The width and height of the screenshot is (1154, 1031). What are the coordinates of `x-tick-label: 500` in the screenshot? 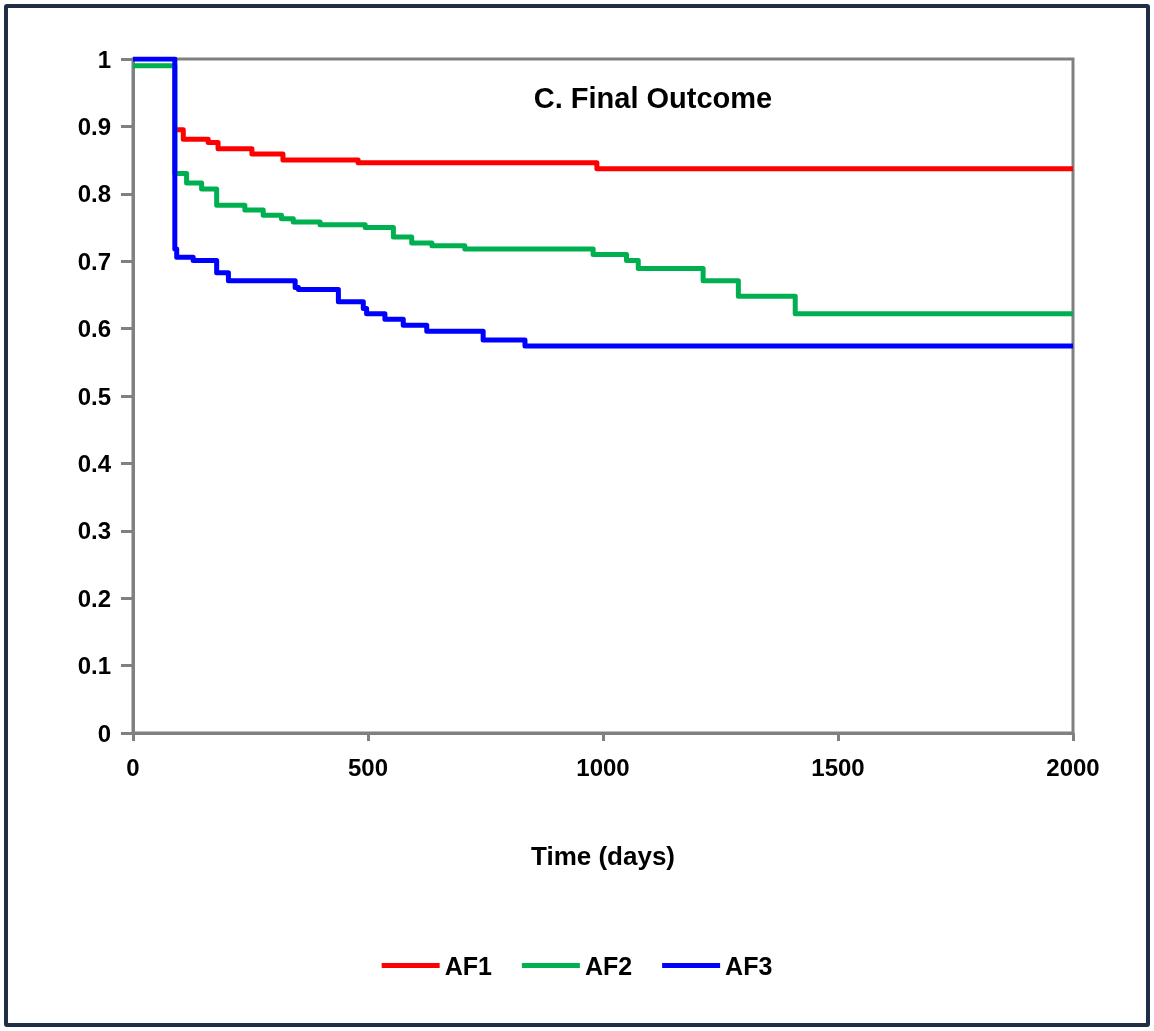 It's located at (368, 767).